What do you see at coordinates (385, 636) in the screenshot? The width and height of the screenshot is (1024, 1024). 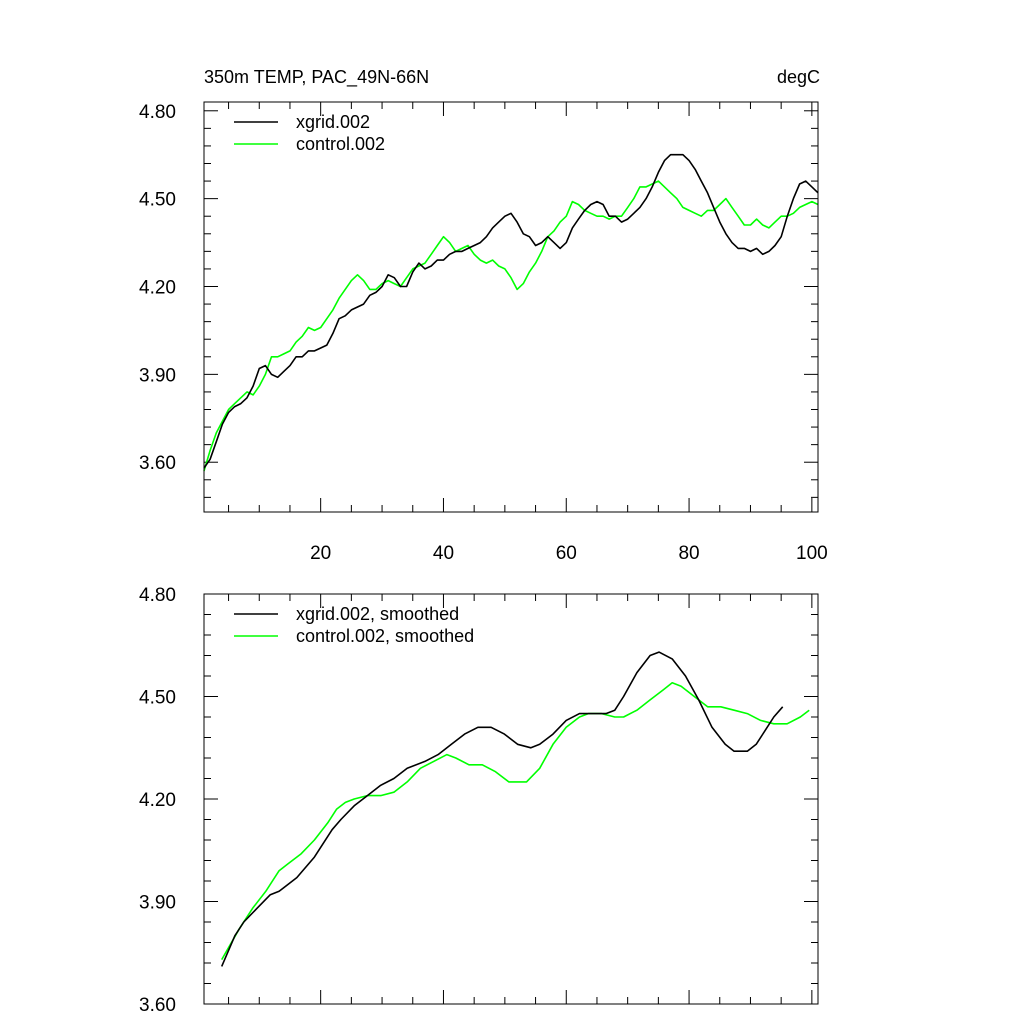 I see `legend-label: control.002, smoothed` at bounding box center [385, 636].